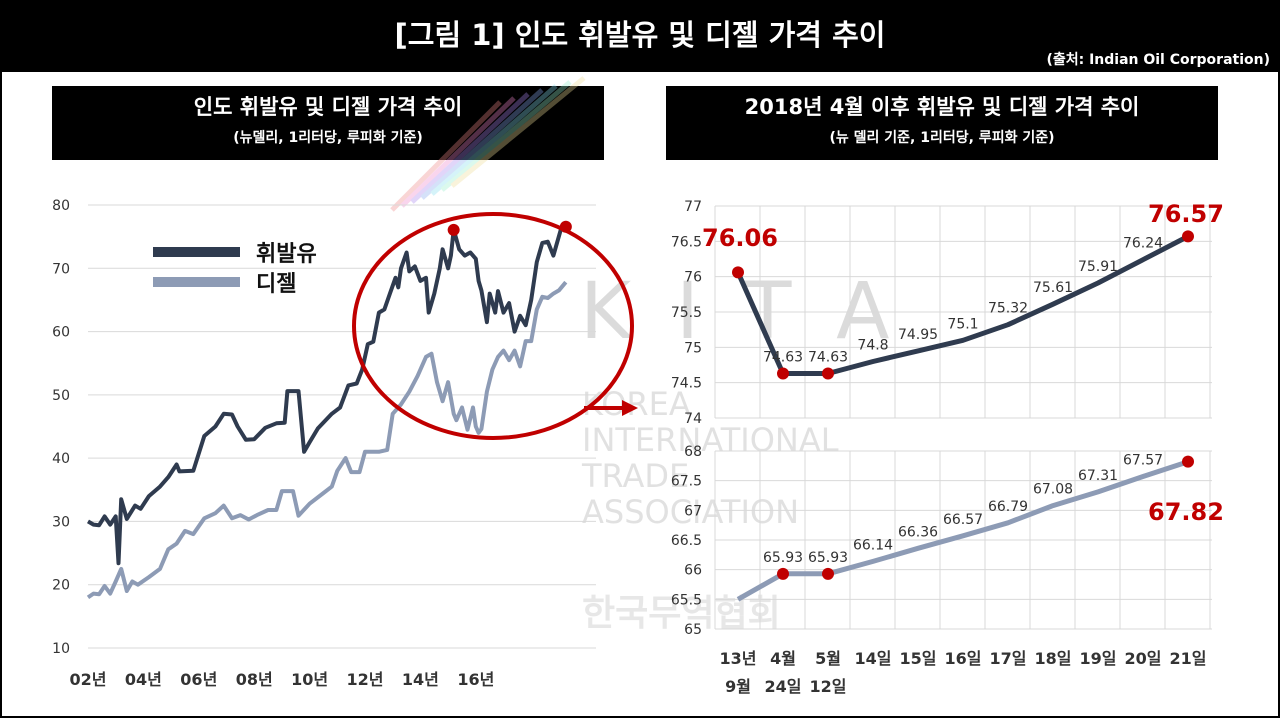  What do you see at coordinates (61, 333) in the screenshot?
I see `left-y-tick-label: 60` at bounding box center [61, 333].